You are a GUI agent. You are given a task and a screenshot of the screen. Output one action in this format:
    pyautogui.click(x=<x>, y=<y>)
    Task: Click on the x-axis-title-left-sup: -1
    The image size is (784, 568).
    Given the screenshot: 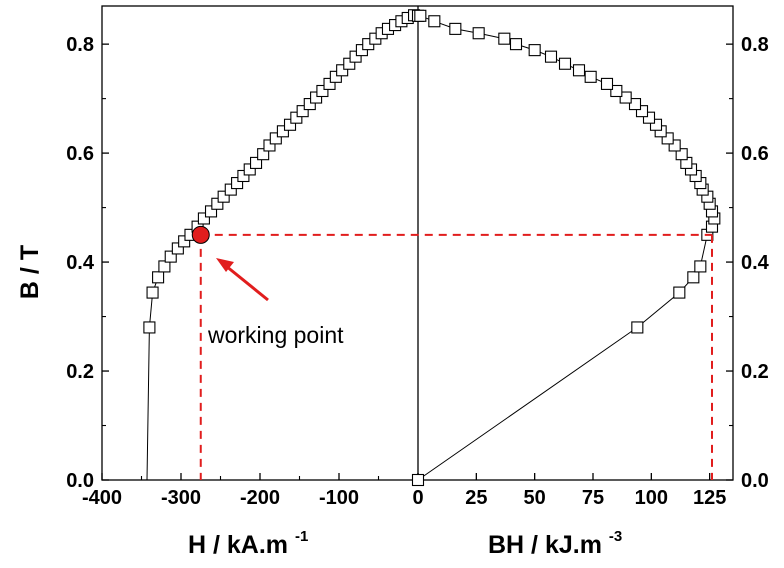 What is the action you would take?
    pyautogui.click(x=301, y=536)
    